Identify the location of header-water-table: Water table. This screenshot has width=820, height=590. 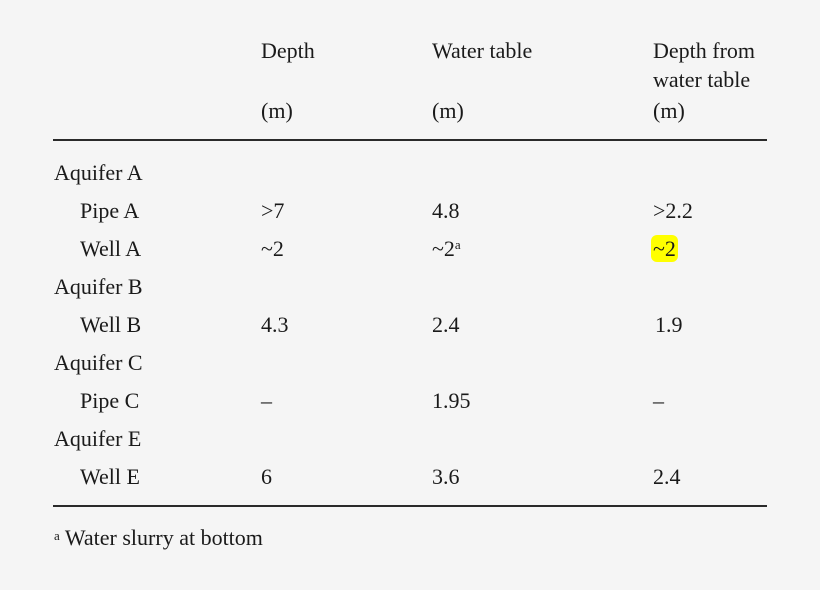
(482, 50).